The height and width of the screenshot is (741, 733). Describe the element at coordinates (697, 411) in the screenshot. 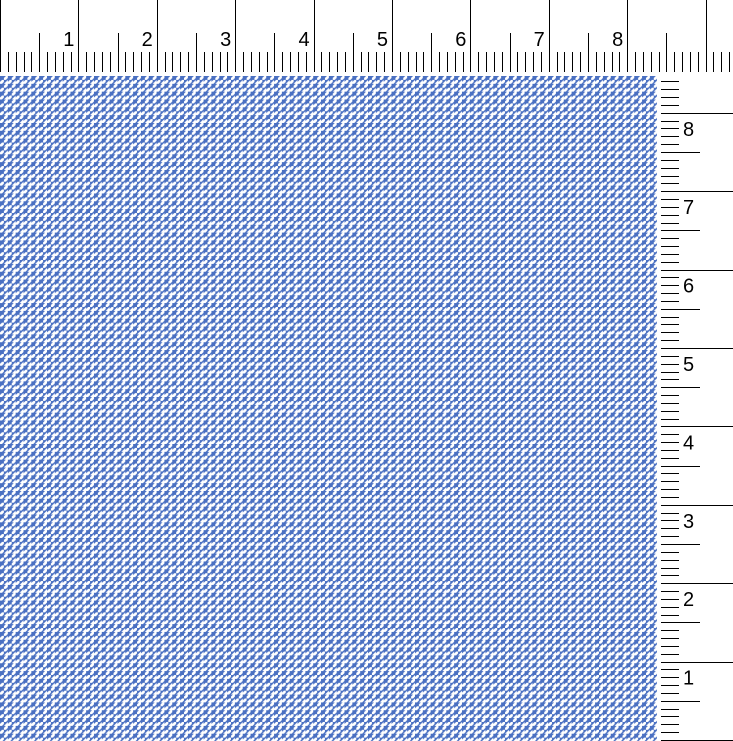

I see `right-ruler: 1 2 3 4 5 6 7 8` at that location.